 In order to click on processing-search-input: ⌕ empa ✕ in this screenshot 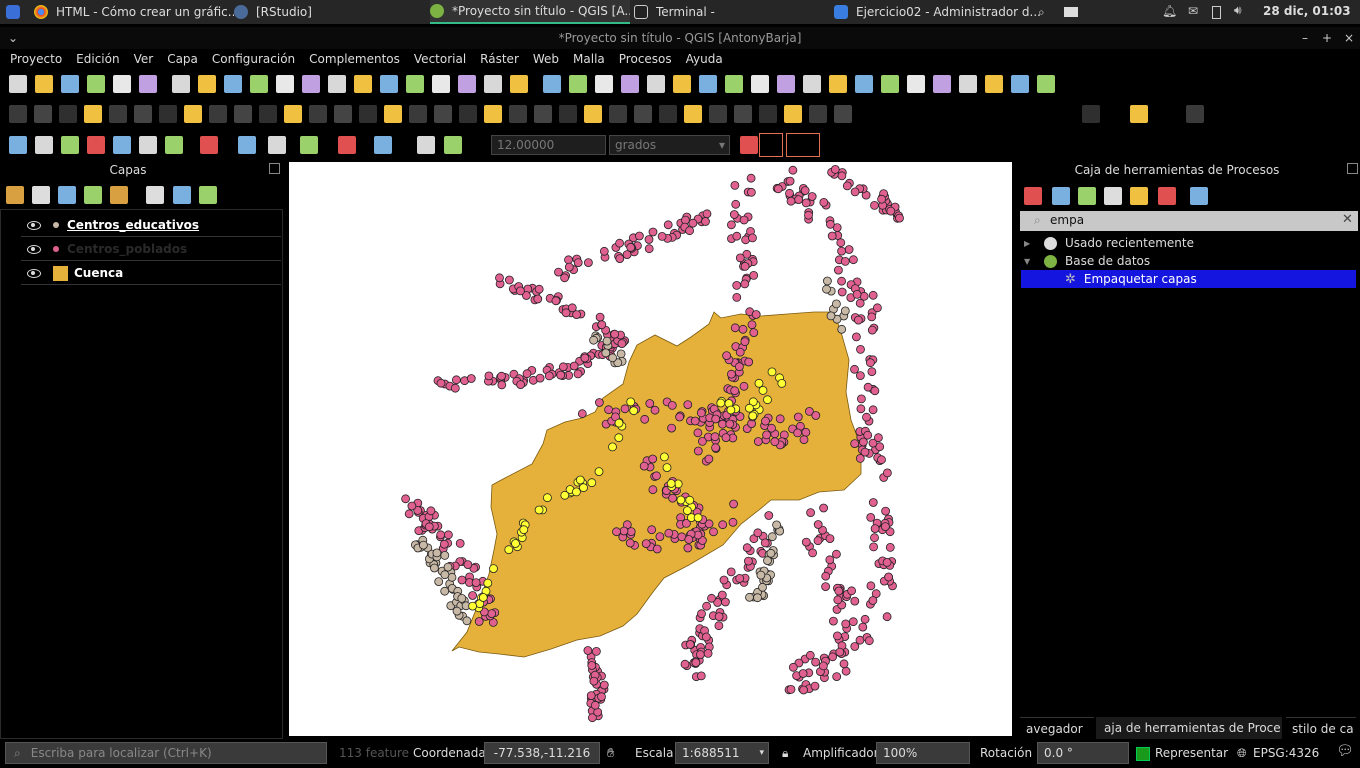, I will do `click(1189, 221)`.